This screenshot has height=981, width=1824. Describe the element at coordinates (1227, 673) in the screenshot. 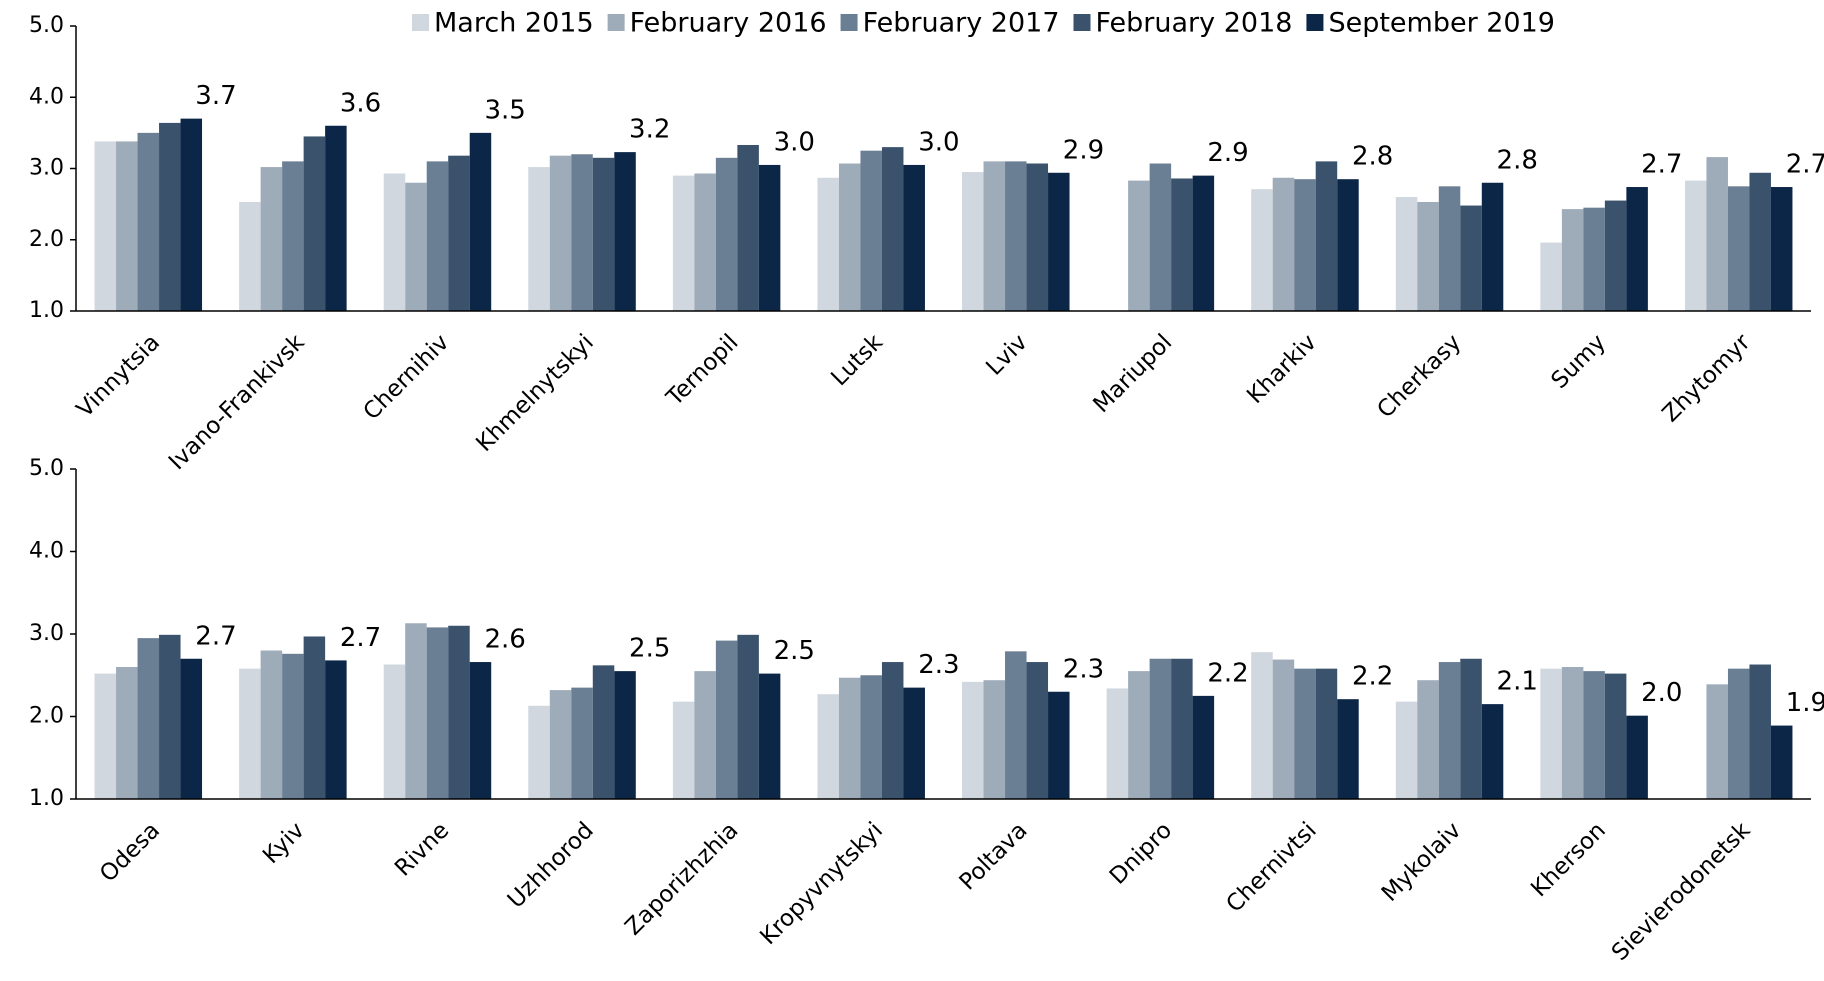

I see `value-label: 2.2` at that location.